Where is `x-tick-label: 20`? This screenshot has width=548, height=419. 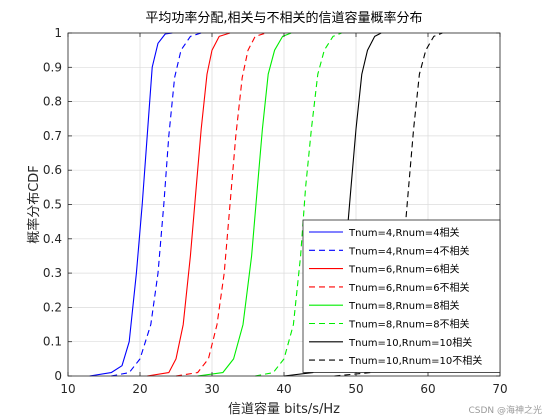
x-tick-label: 20 is located at coordinates (139, 389).